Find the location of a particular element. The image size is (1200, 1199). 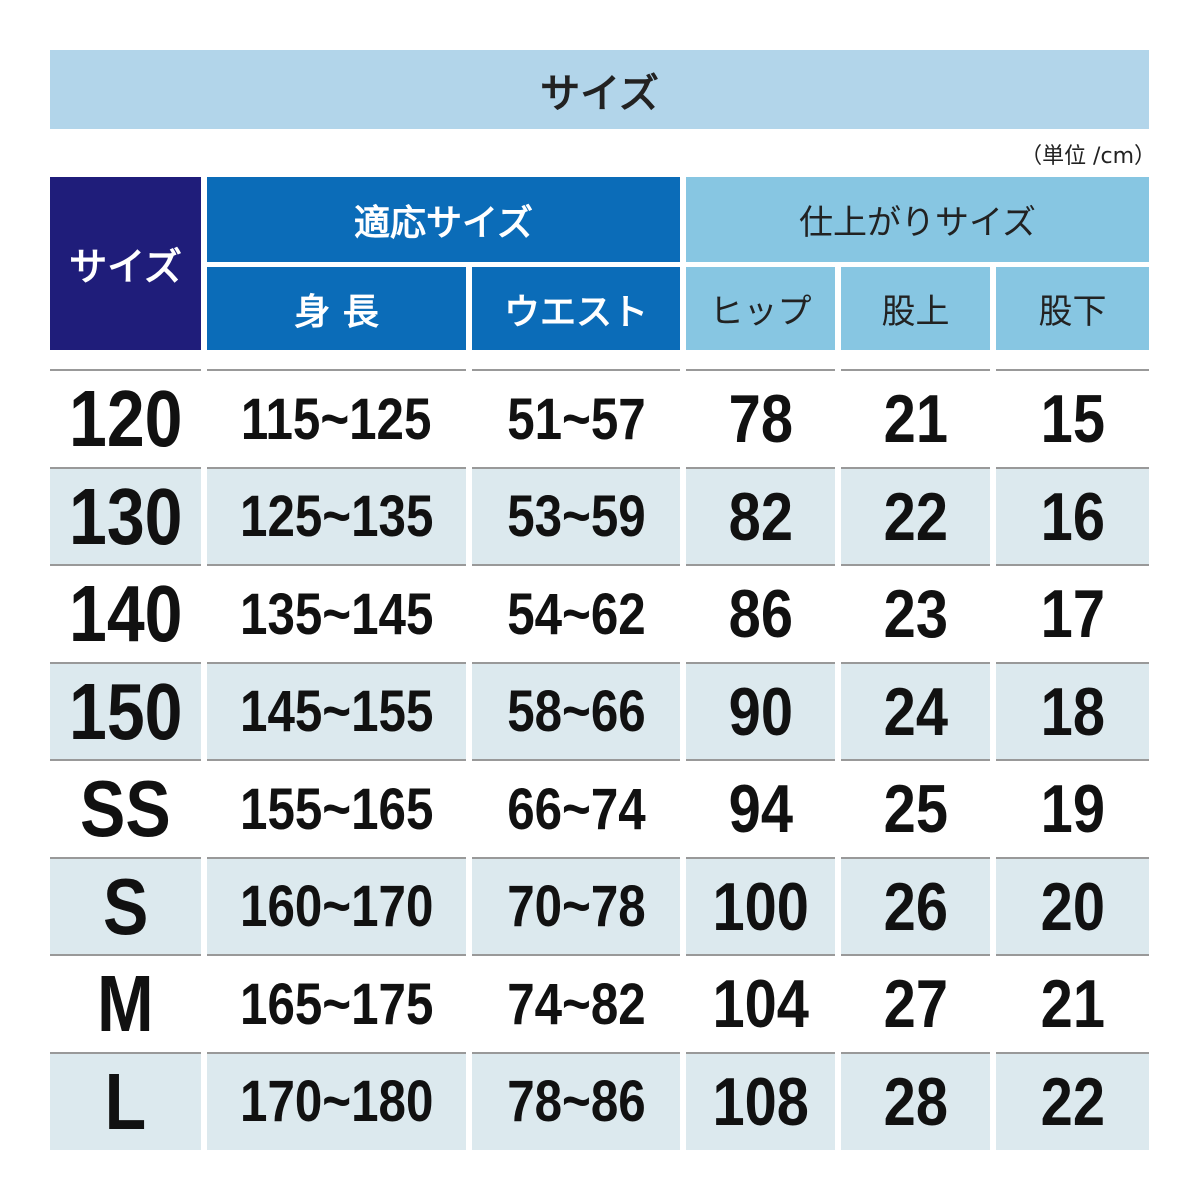

cell-value: 78~86 is located at coordinates (576, 1101).